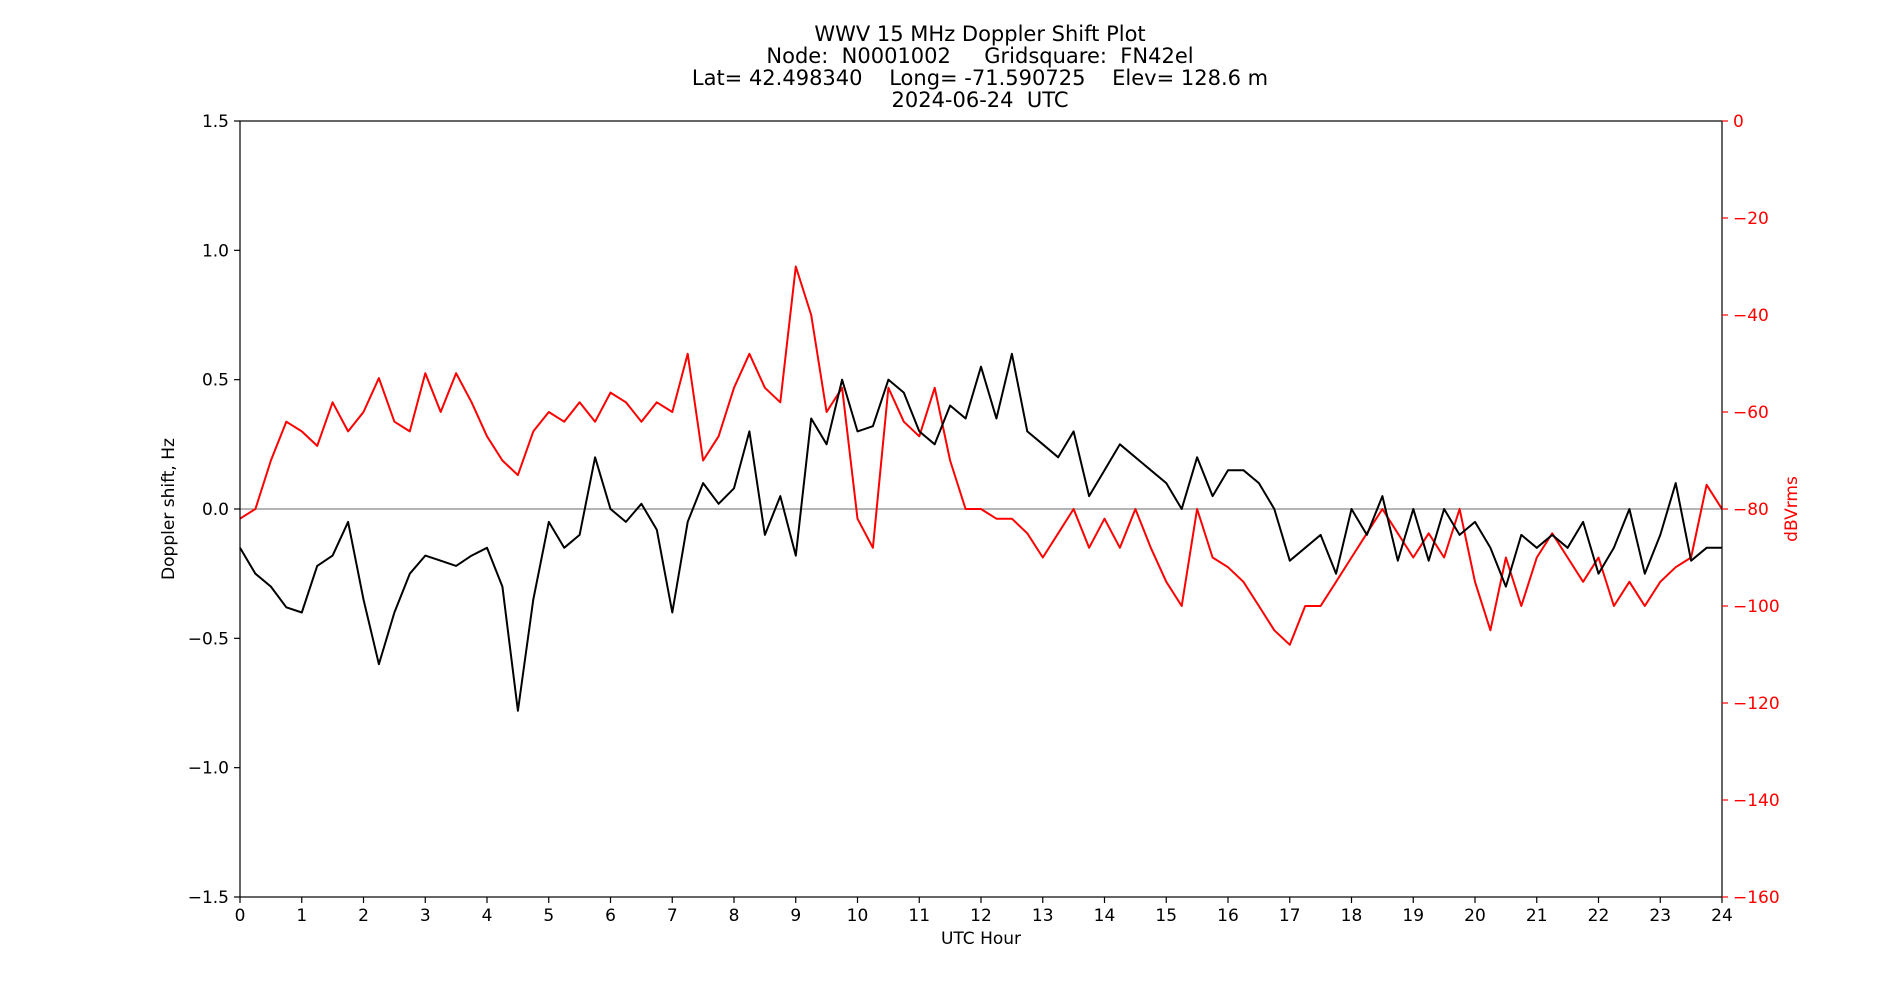  I want to click on chart-title-line-2: Node: N0001002 Gridsquare: FN42el, so click(979, 56).